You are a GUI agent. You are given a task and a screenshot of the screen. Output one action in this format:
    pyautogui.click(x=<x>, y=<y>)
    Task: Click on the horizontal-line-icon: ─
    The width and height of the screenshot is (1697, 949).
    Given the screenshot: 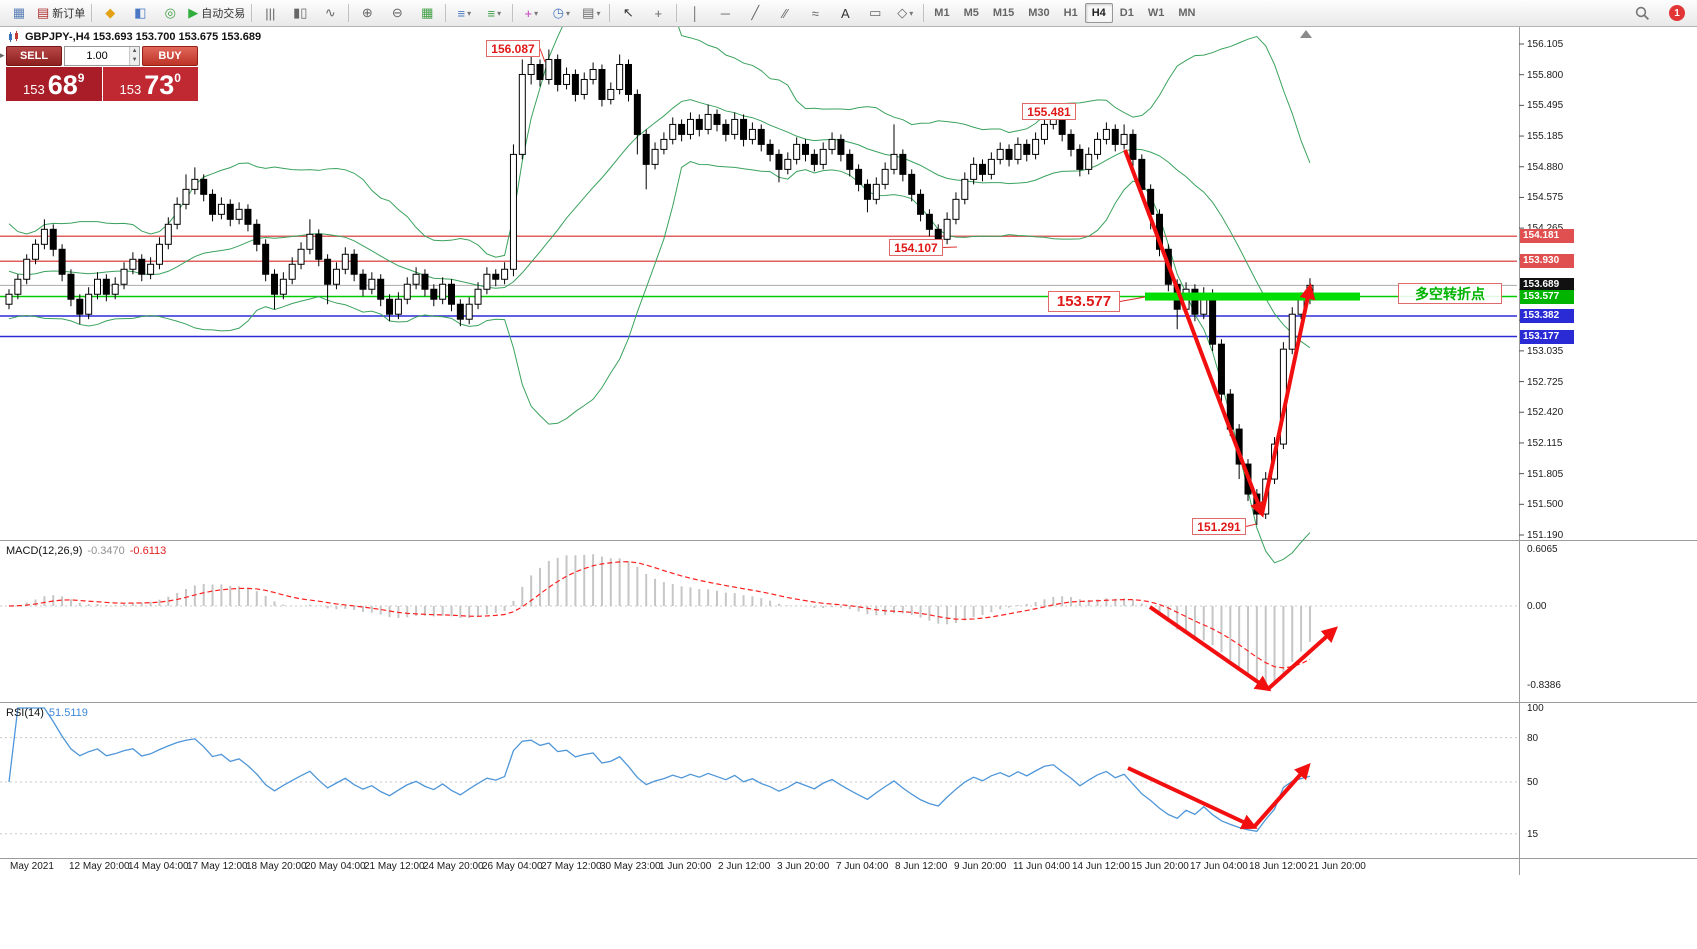 What is the action you would take?
    pyautogui.click(x=725, y=13)
    